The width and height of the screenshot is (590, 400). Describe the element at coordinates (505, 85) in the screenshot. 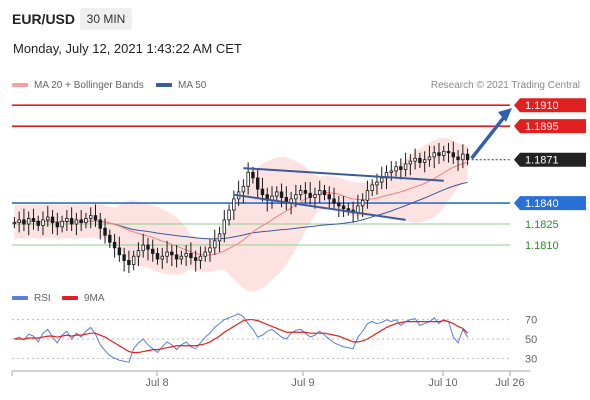

I see `credit-text: Research © 2021 Trading Central` at that location.